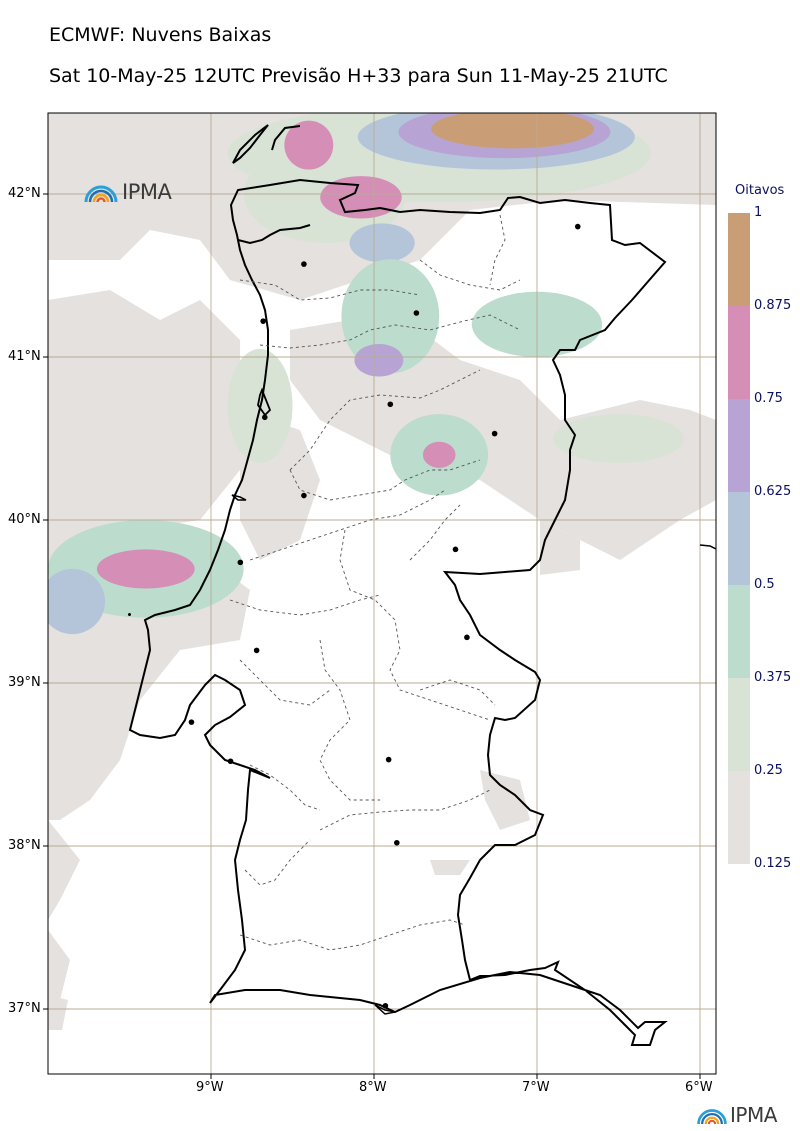  What do you see at coordinates (768, 398) in the screenshot?
I see `colorbar-tick-label: 0.75` at bounding box center [768, 398].